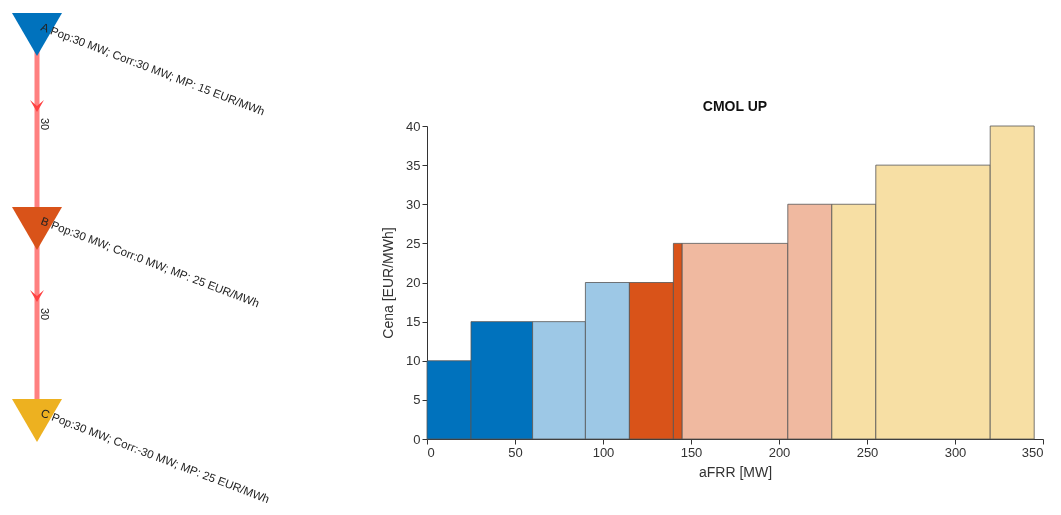 This screenshot has height=515, width=1061. What do you see at coordinates (779, 452) in the screenshot?
I see `x-tick-label: 200` at bounding box center [779, 452].